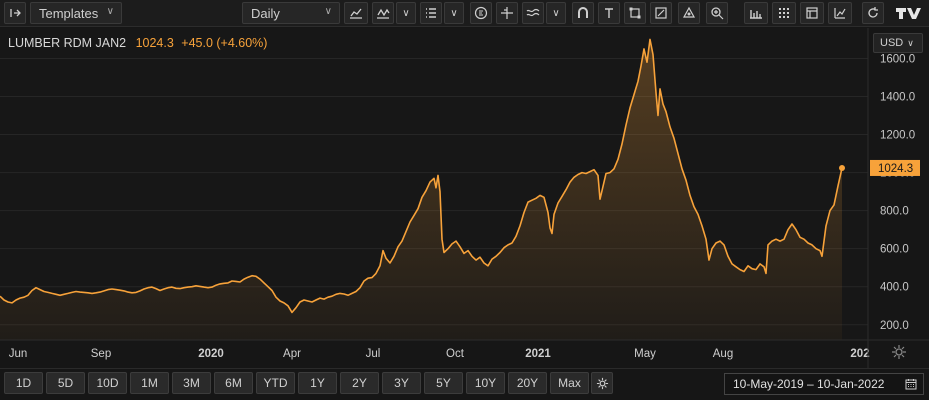 The height and width of the screenshot is (400, 929). I want to click on y-tick-label: 600.0, so click(894, 250).